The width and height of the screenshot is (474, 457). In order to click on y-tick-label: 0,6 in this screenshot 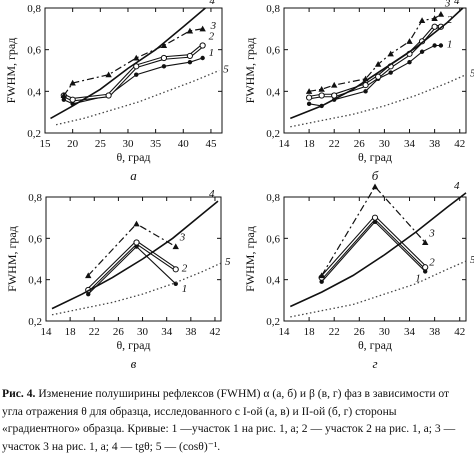, I will do `click(34, 51)`.